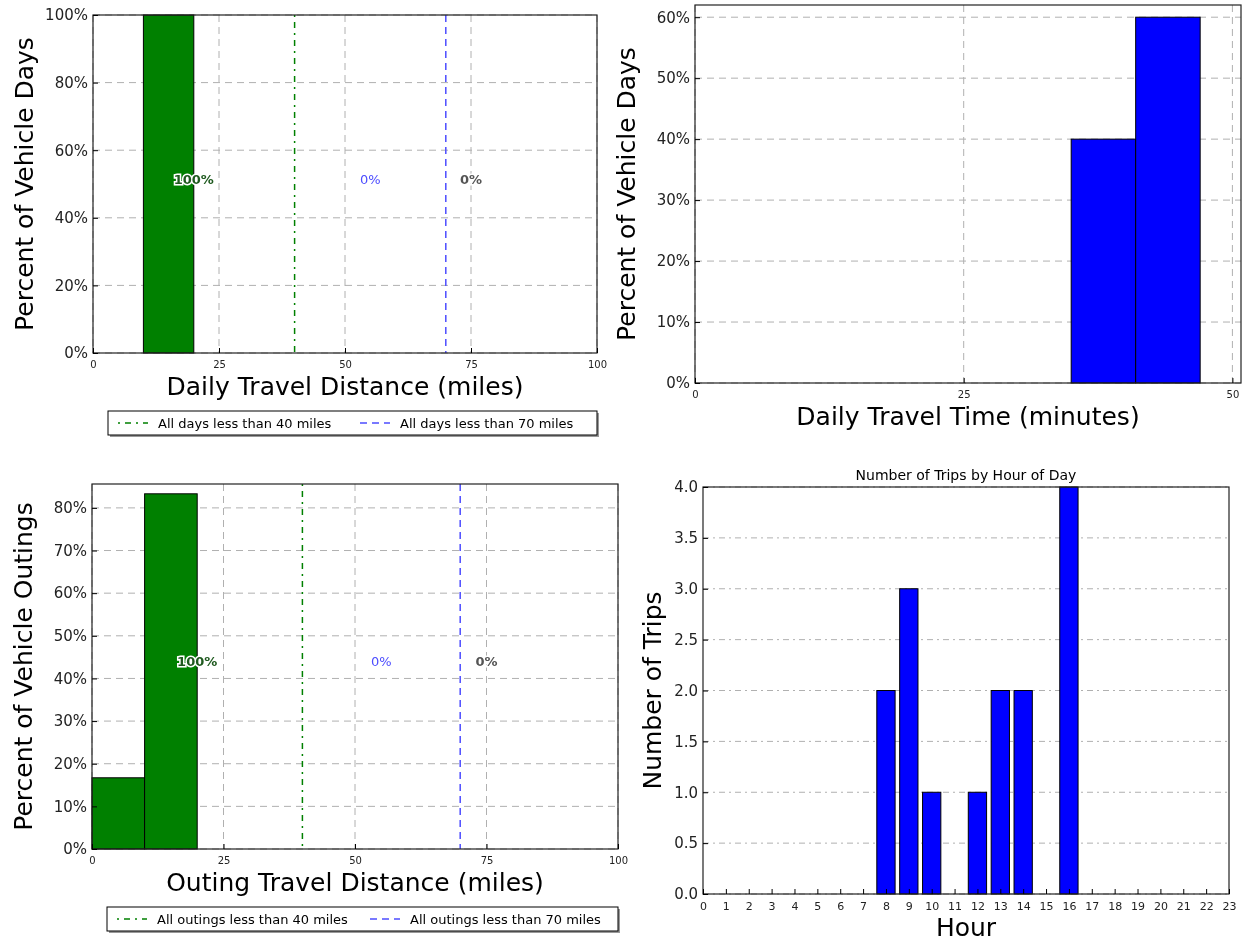 This screenshot has height=945, width=1244. I want to click on y-tick-label: 0.5, so click(686, 843).